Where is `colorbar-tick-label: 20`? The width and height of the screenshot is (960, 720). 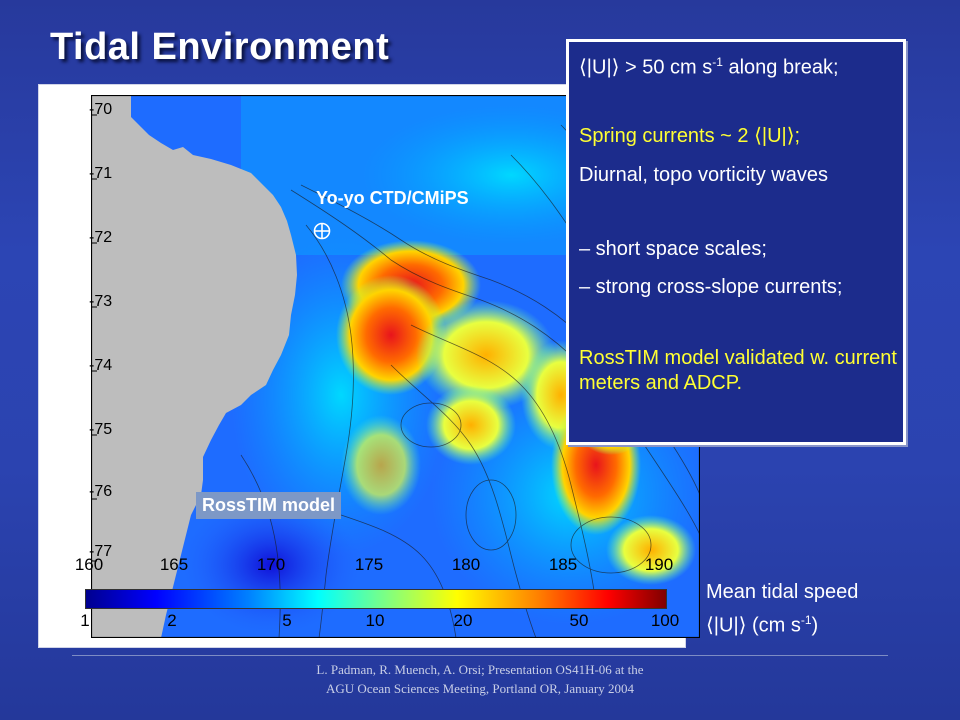
colorbar-tick-label: 20 is located at coordinates (463, 620).